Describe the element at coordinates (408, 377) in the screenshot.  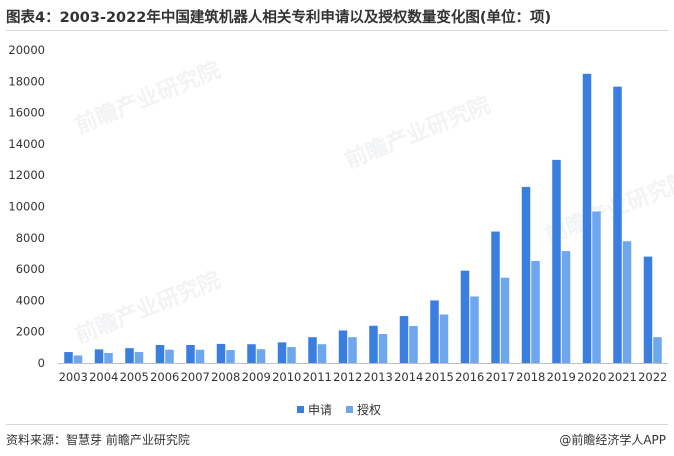
I see `x-tick-label: 2014` at that location.